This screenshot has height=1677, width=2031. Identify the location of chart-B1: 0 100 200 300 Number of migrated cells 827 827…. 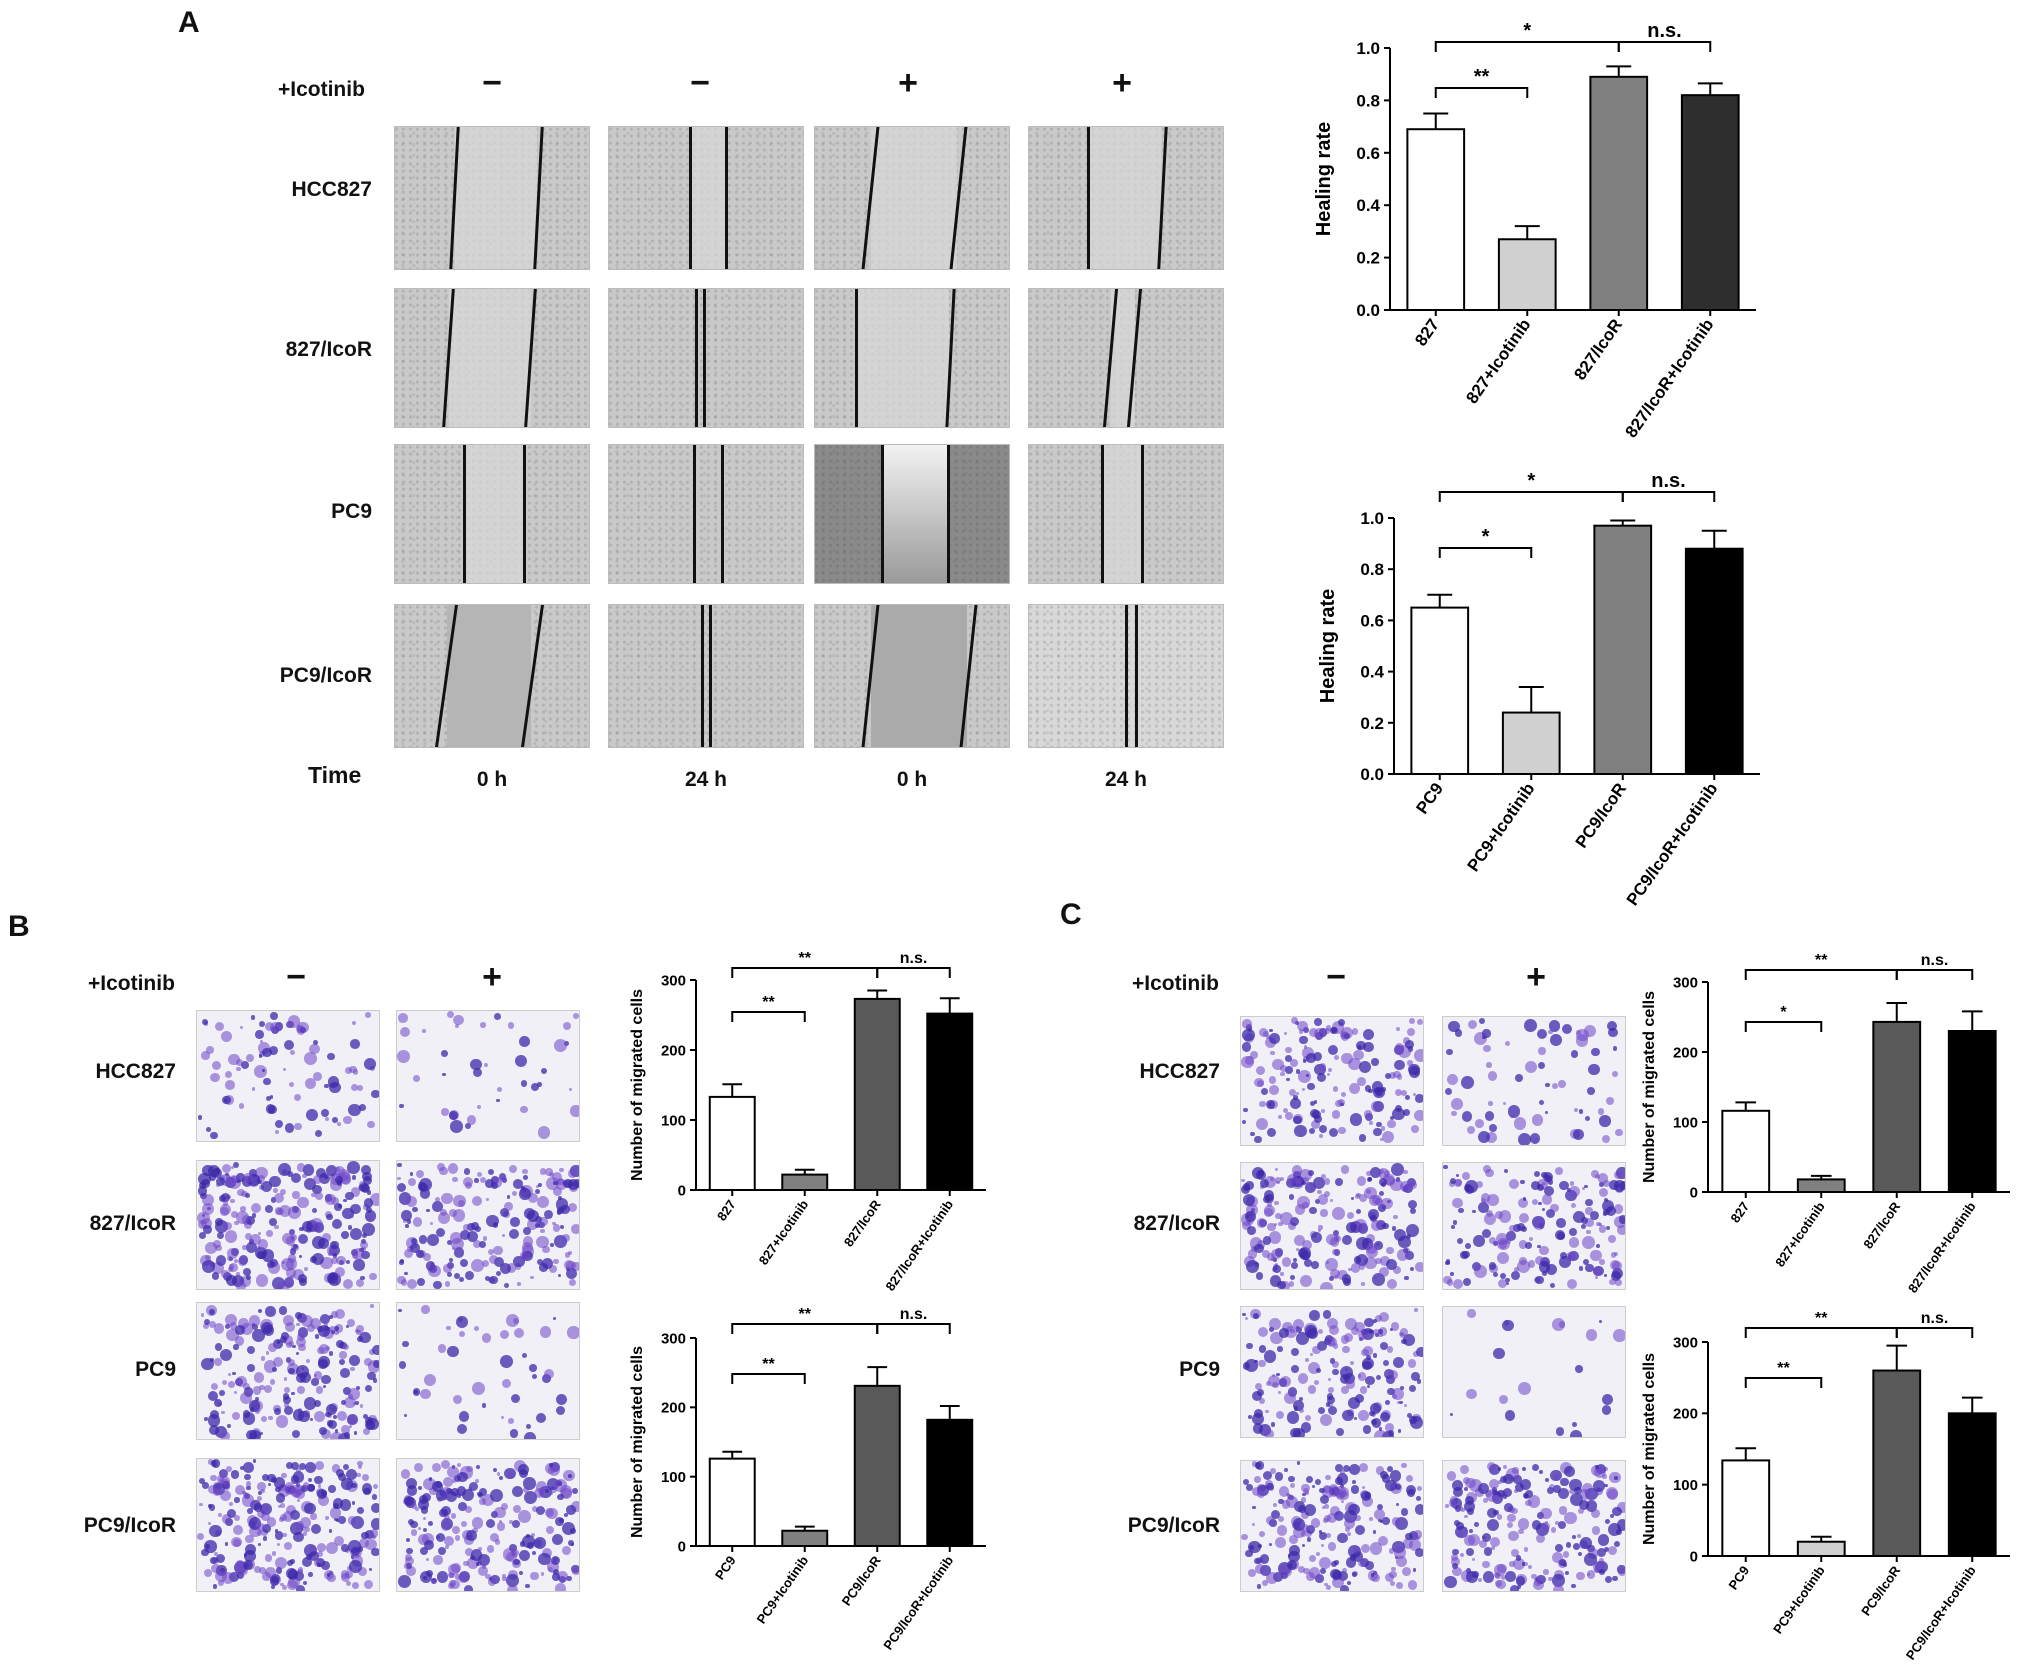
(807, 1122).